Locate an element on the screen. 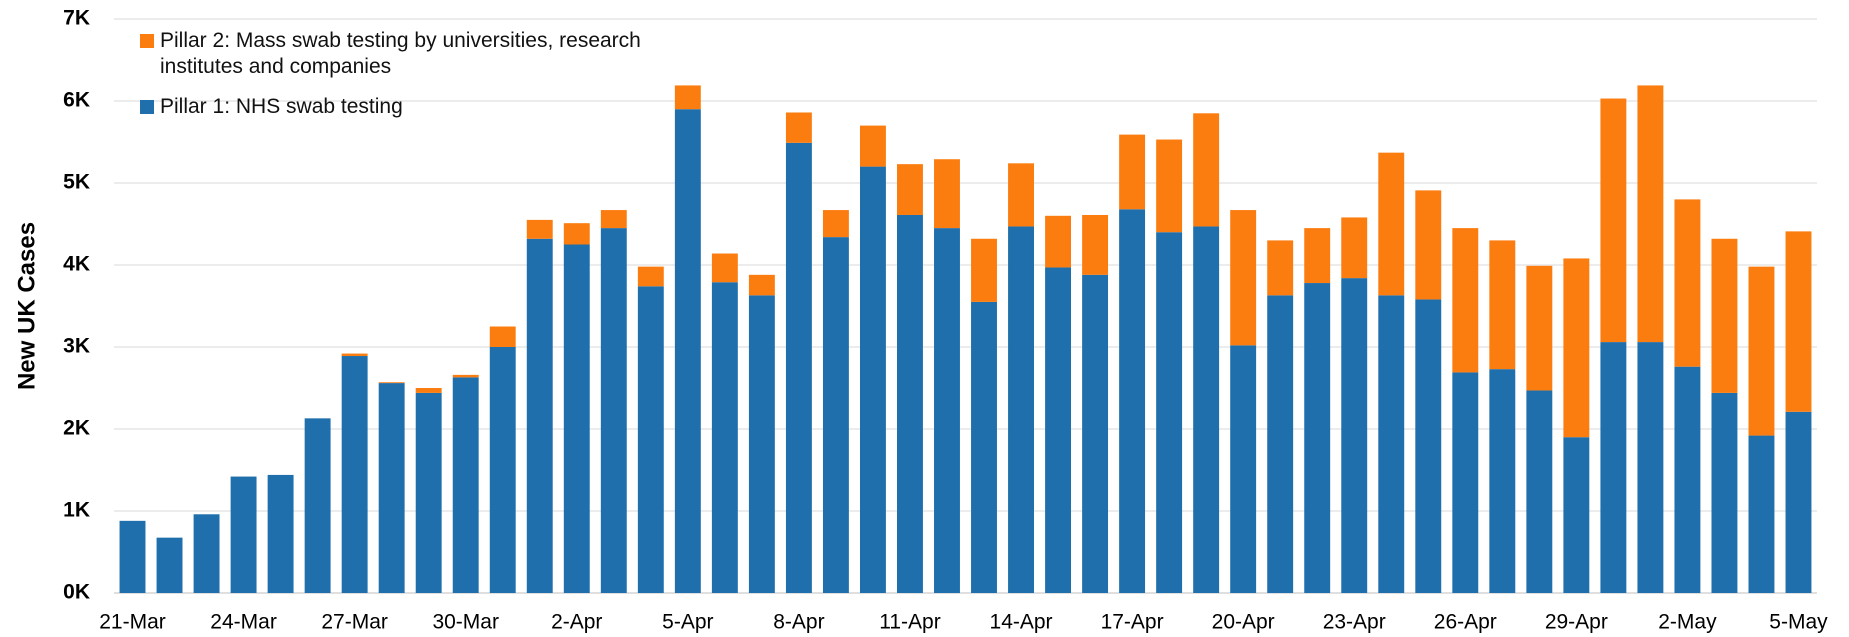  x-tick-label: 8-Apr is located at coordinates (798, 622).